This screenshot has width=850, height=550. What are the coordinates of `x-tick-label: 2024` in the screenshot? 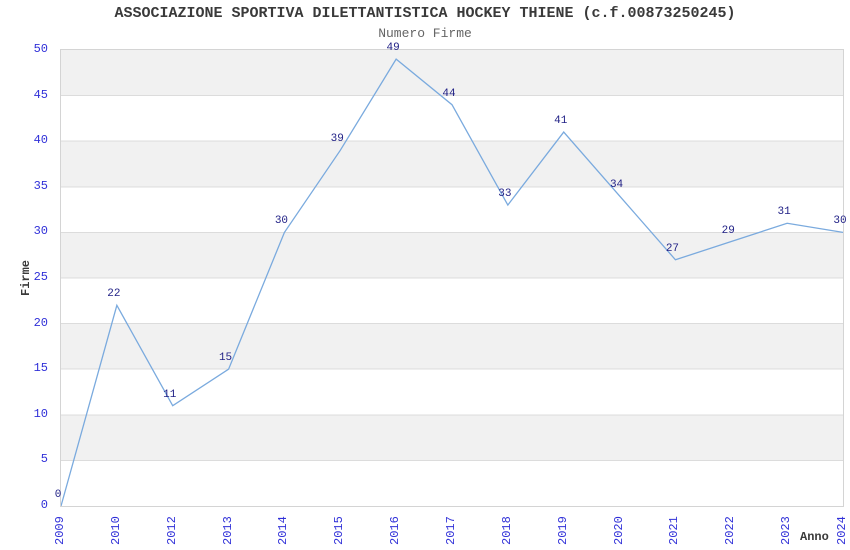 It's located at (842, 530).